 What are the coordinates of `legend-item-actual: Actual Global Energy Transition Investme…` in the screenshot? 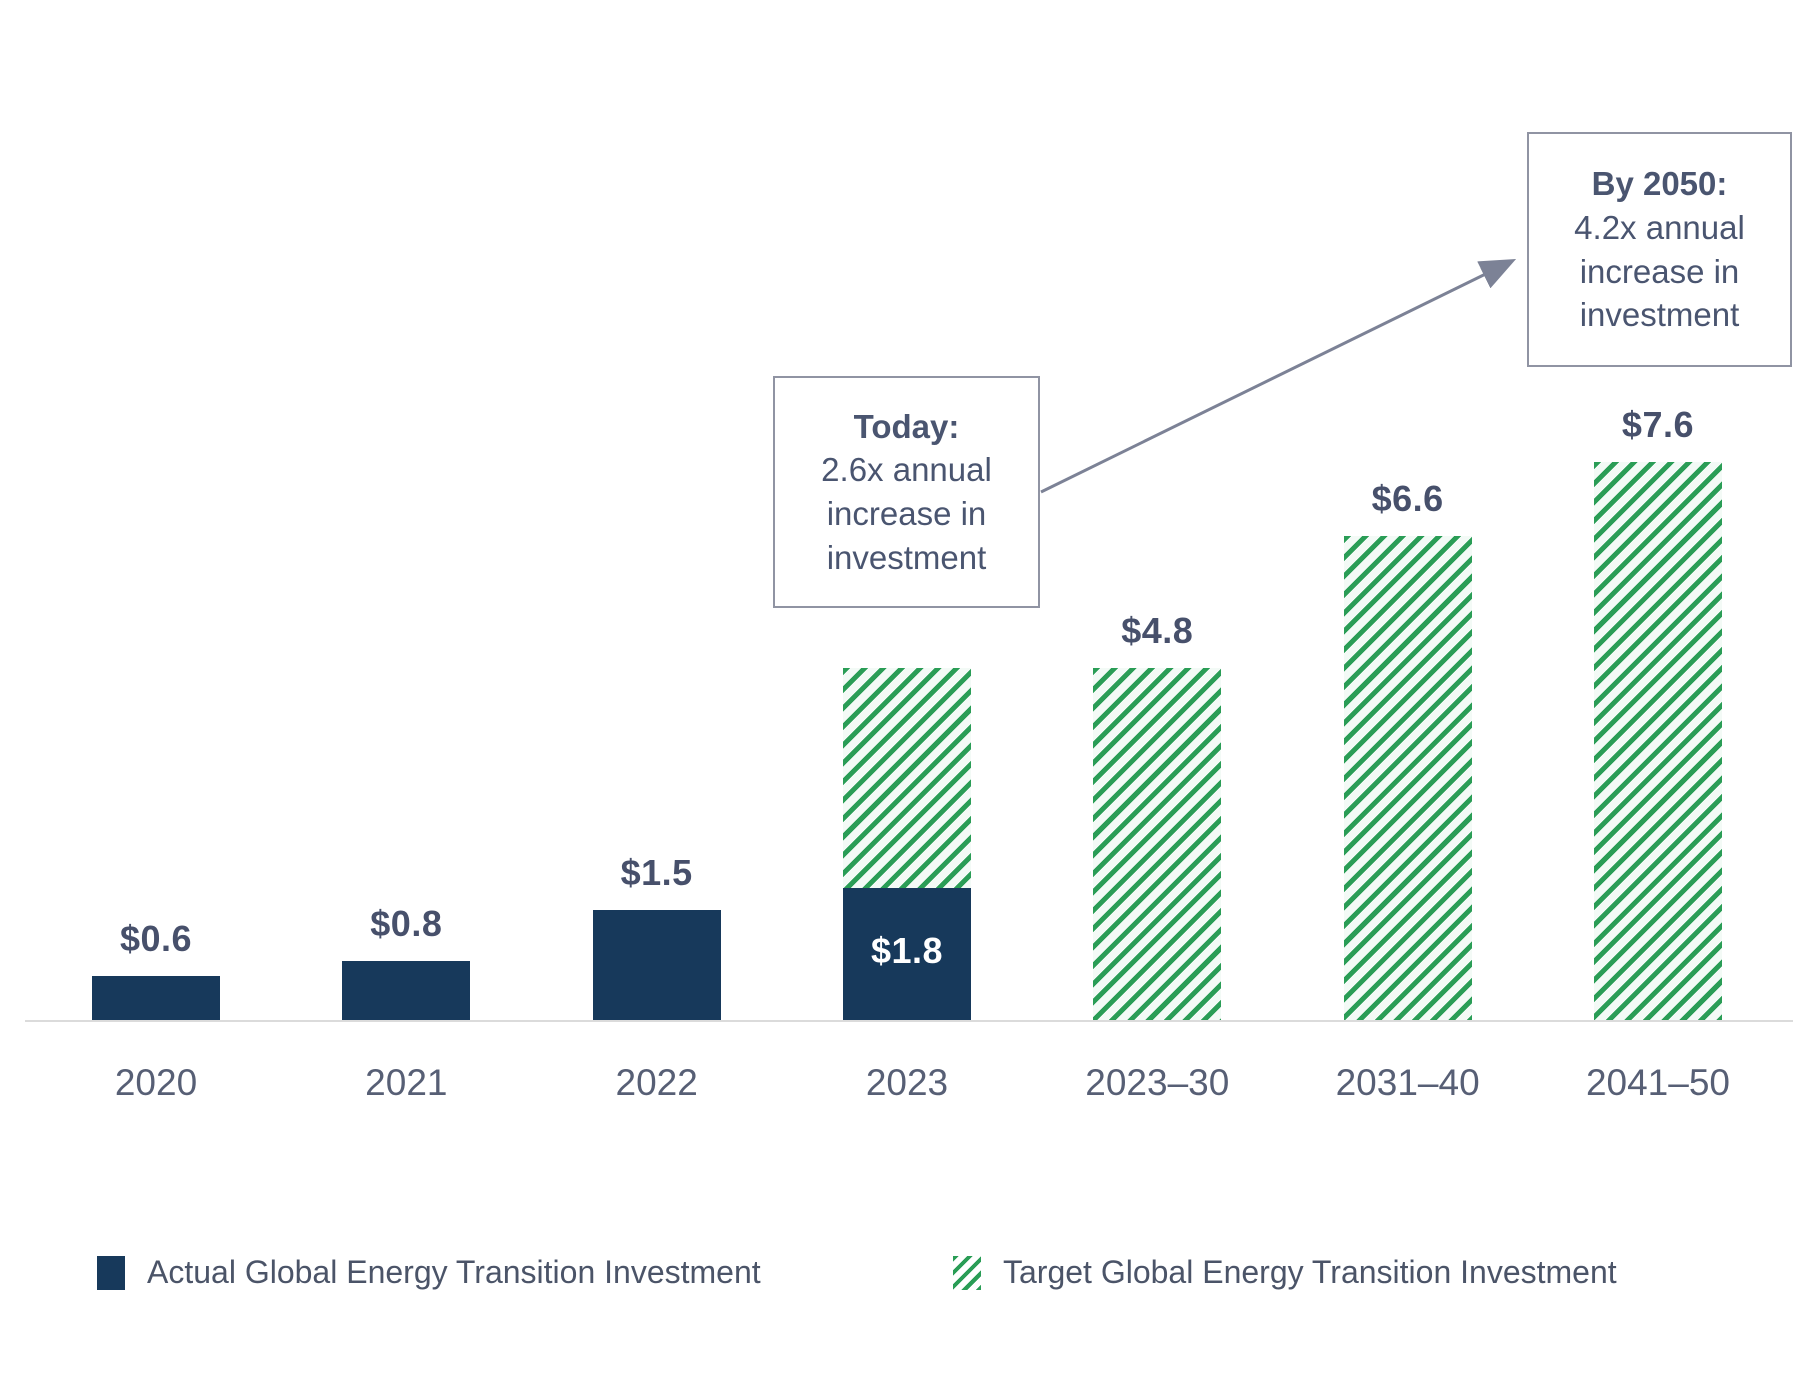 It's located at (429, 1272).